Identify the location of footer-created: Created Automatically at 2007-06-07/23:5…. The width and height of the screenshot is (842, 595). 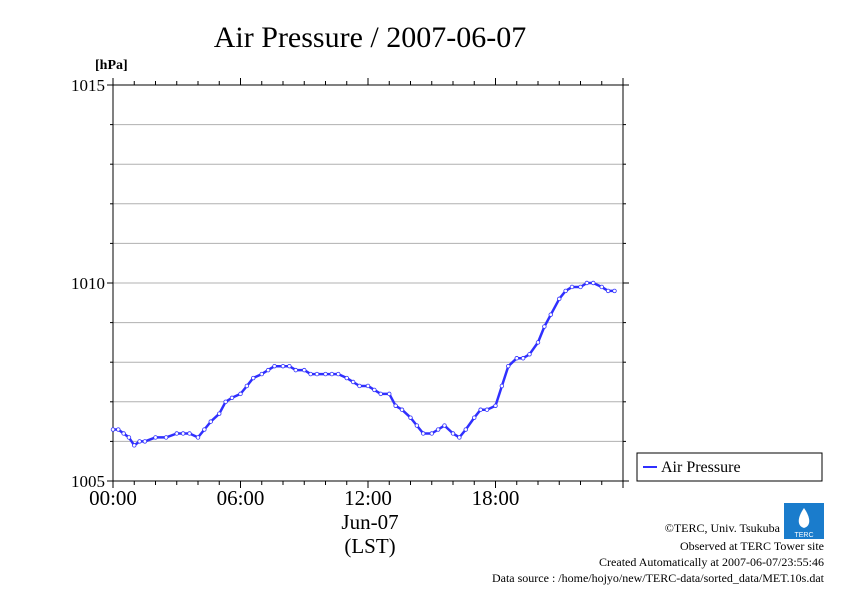
(711, 562).